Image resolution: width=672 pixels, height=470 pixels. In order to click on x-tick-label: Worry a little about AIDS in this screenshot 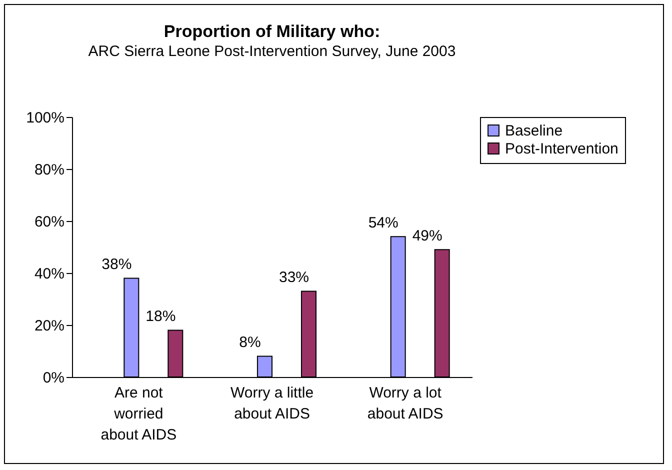, I will do `click(272, 403)`.